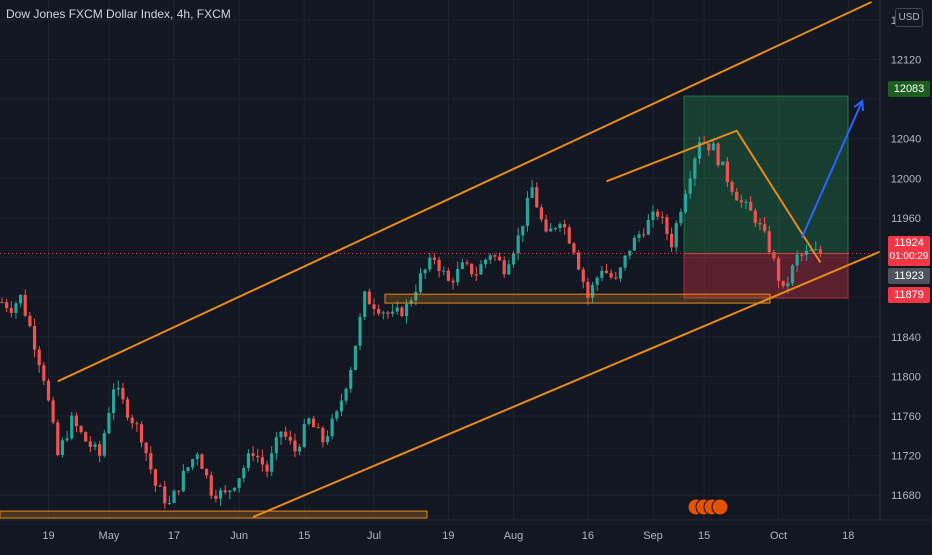  I want to click on currency-button: USD, so click(909, 17).